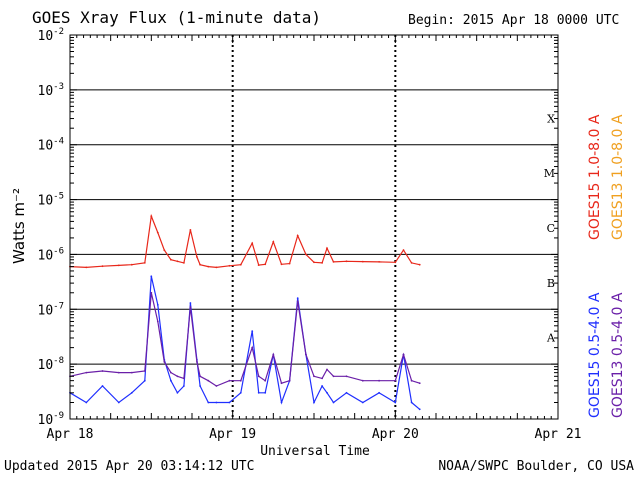  I want to click on x-axis-label: Universal Time, so click(315, 451).